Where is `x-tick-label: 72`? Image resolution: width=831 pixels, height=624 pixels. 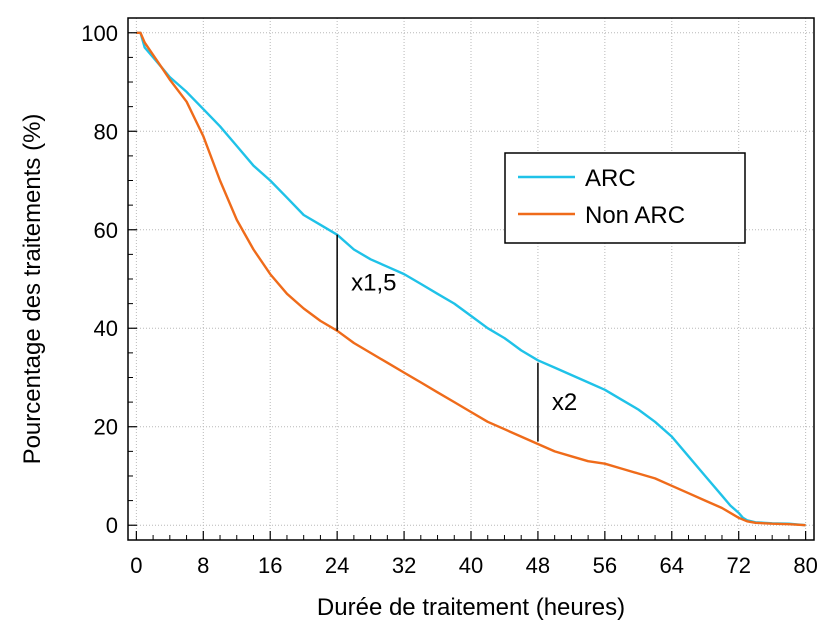 x-tick-label: 72 is located at coordinates (738, 565).